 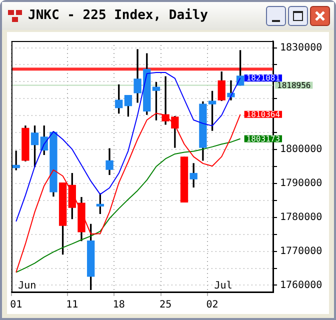 What do you see at coordinates (212, 305) in the screenshot?
I see `x-tick-label: 02` at bounding box center [212, 305].